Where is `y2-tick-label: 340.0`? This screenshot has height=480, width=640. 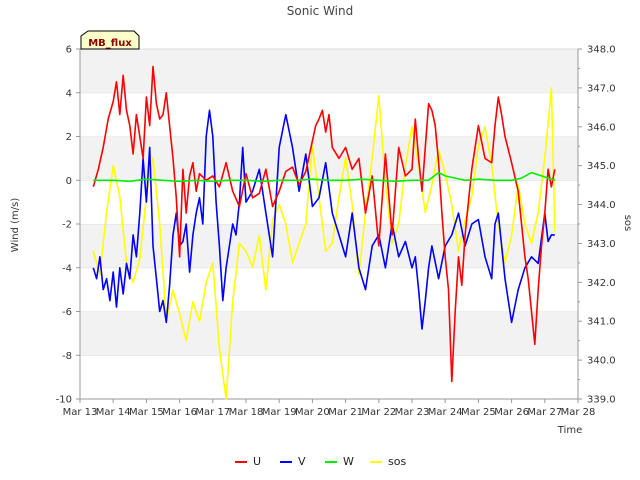
y2-tick-label: 340.0 is located at coordinates (601, 361).